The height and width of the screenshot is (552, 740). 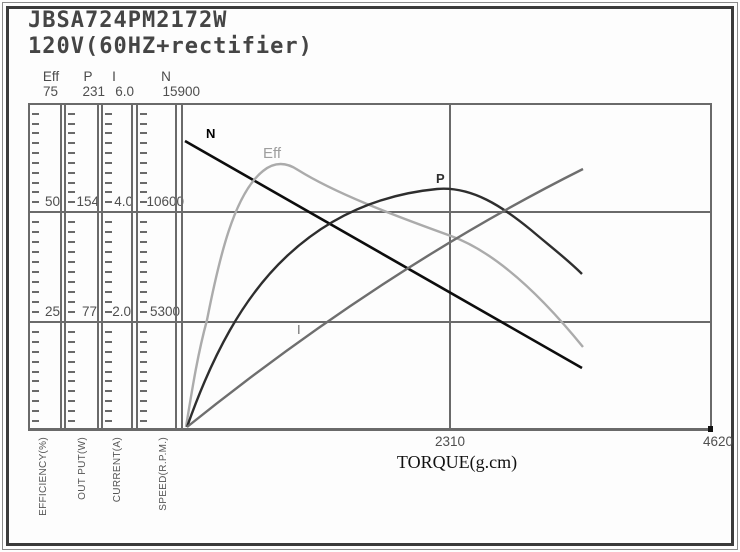 I want to click on chart-top-border, so click(x=370, y=104).